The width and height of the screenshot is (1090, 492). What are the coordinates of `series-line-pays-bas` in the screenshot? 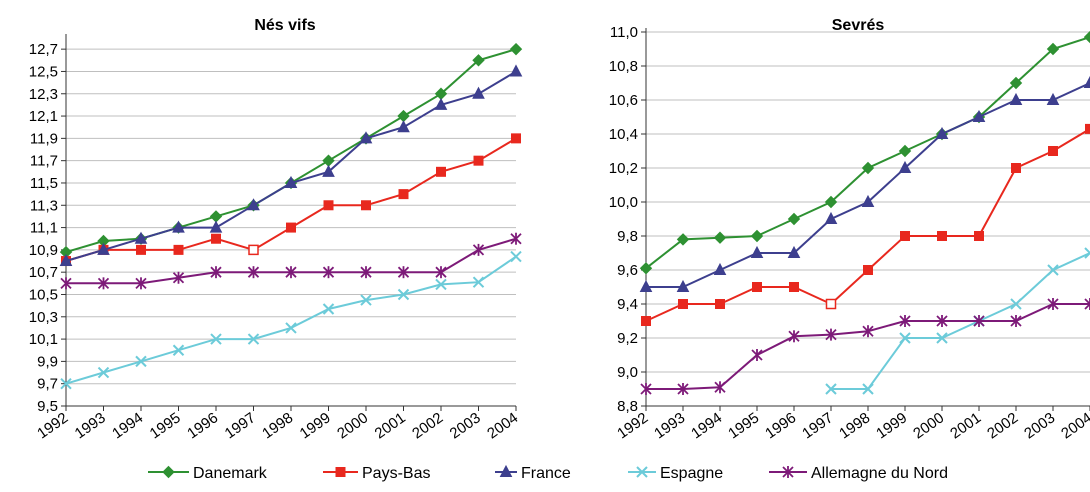 It's located at (291, 199).